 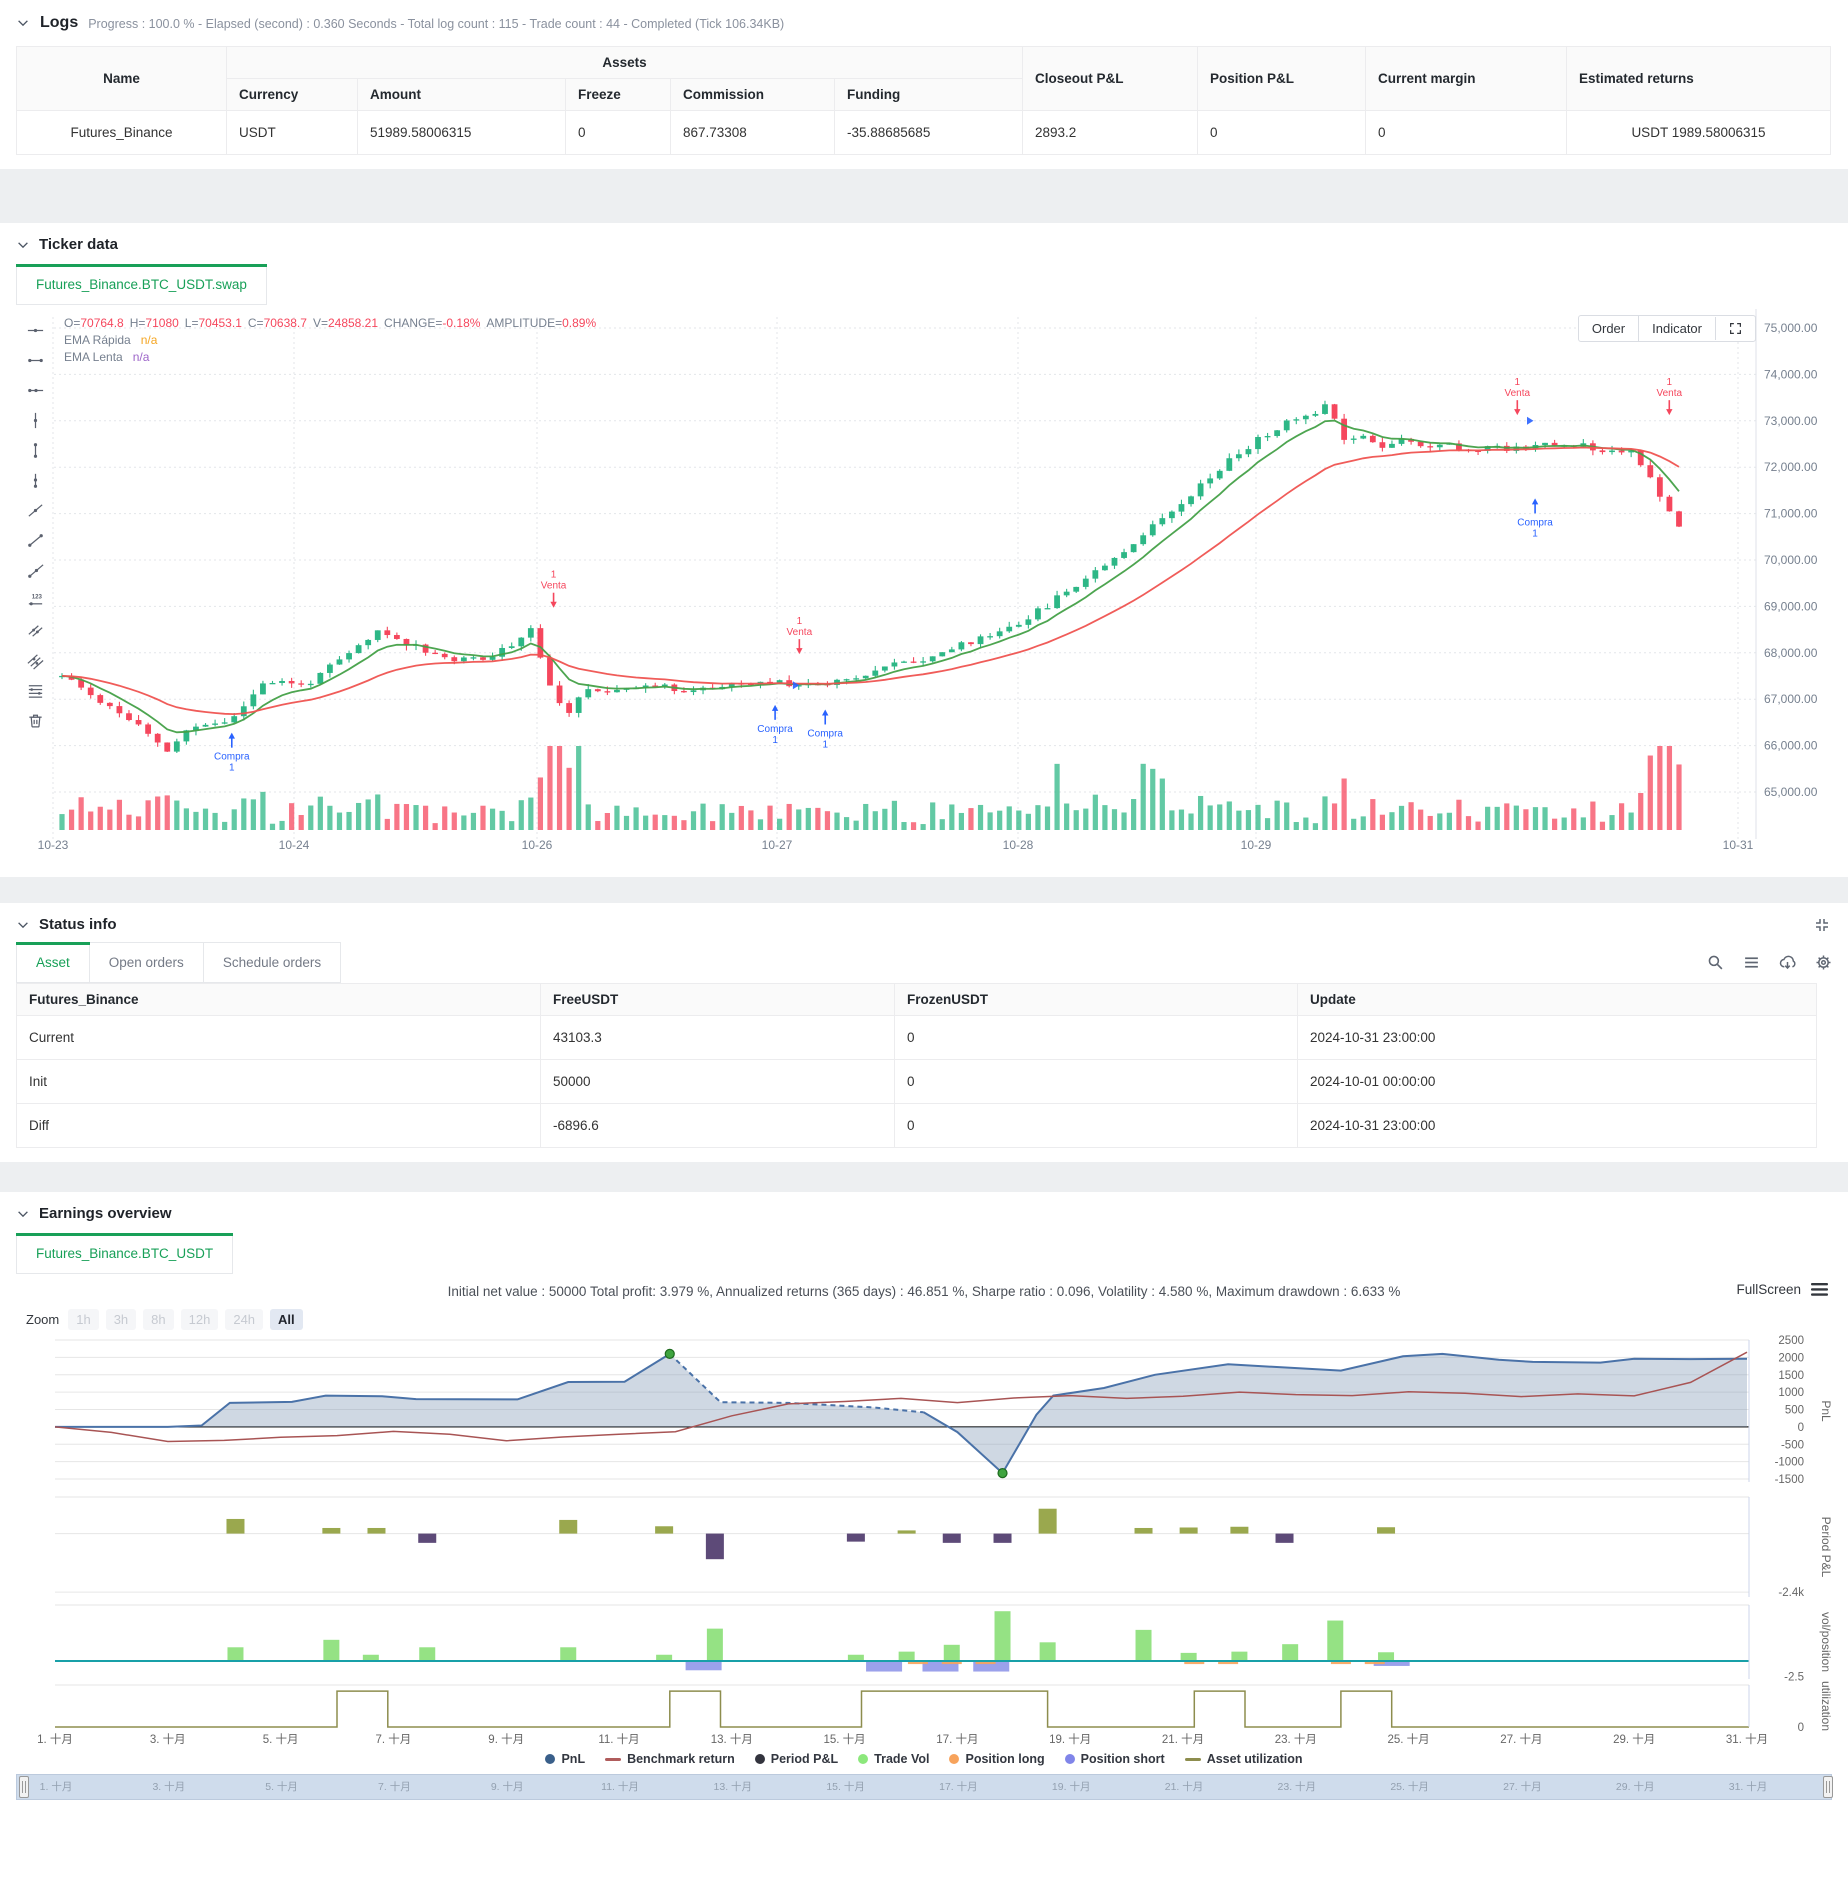 What do you see at coordinates (1787, 962) in the screenshot?
I see `cloud-download-icon` at bounding box center [1787, 962].